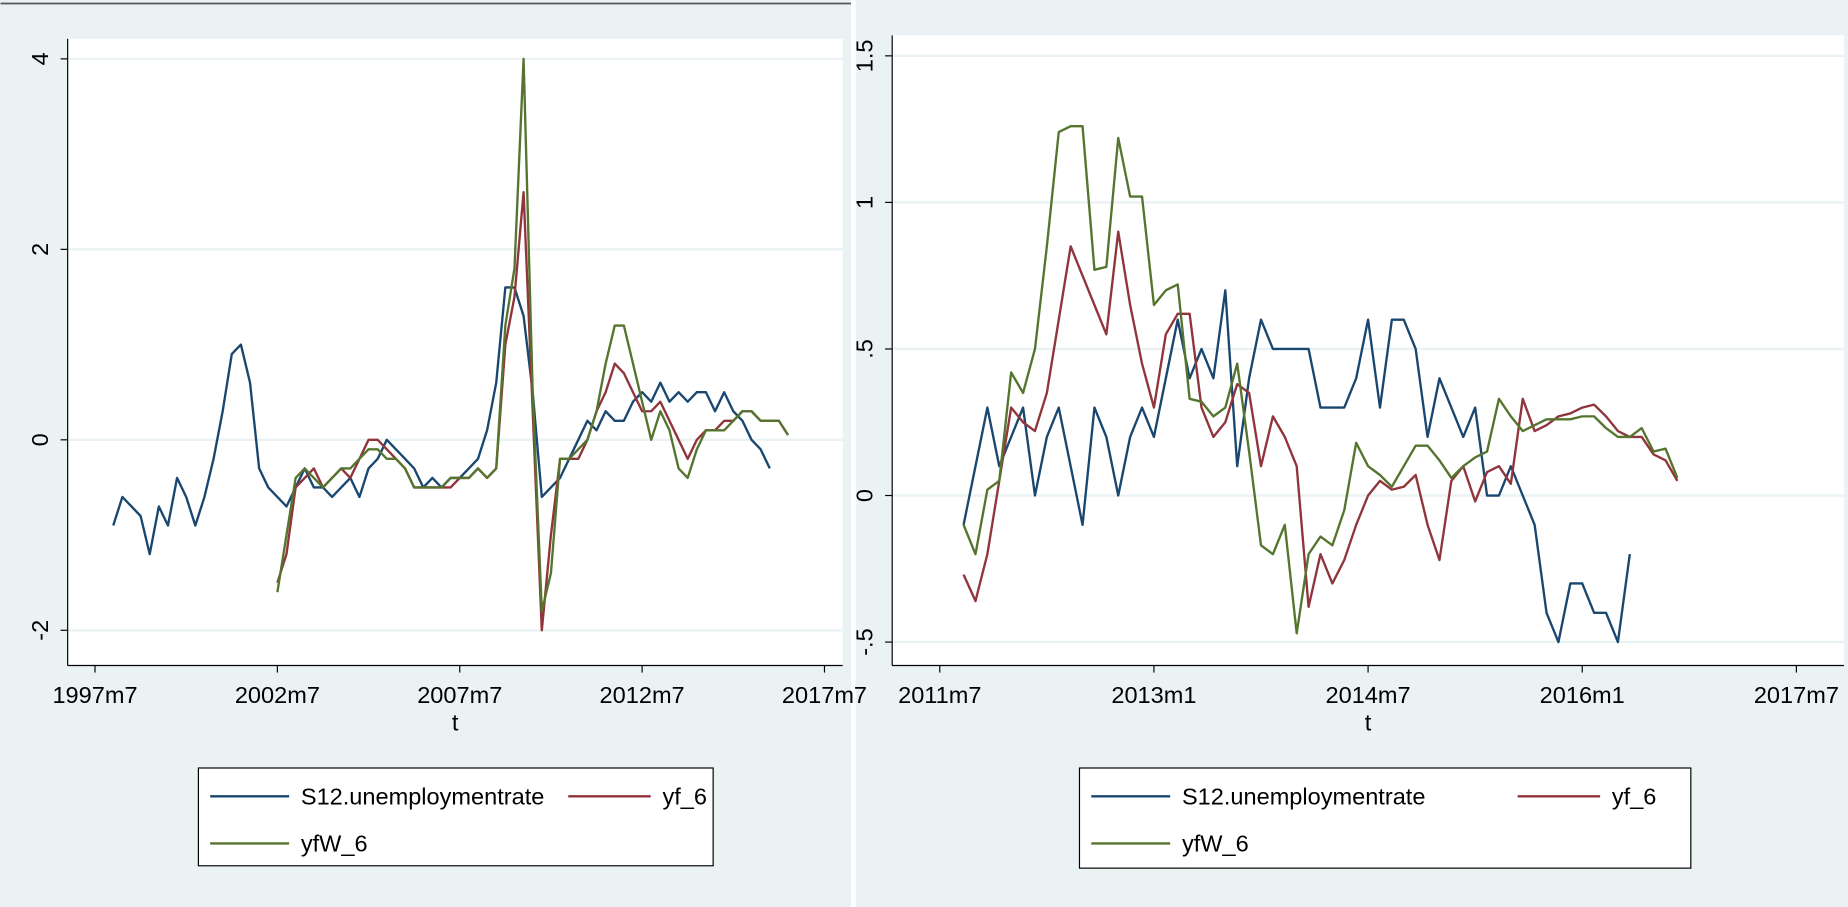 This screenshot has width=1848, height=907. I want to click on x-tick-label: 2011m7, so click(939, 695).